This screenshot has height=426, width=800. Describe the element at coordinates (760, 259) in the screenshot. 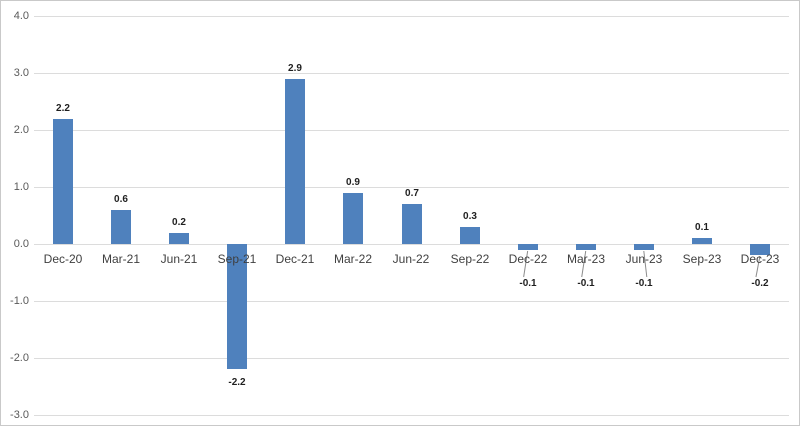

I see `x-axis-category-label: Dec-23` at that location.